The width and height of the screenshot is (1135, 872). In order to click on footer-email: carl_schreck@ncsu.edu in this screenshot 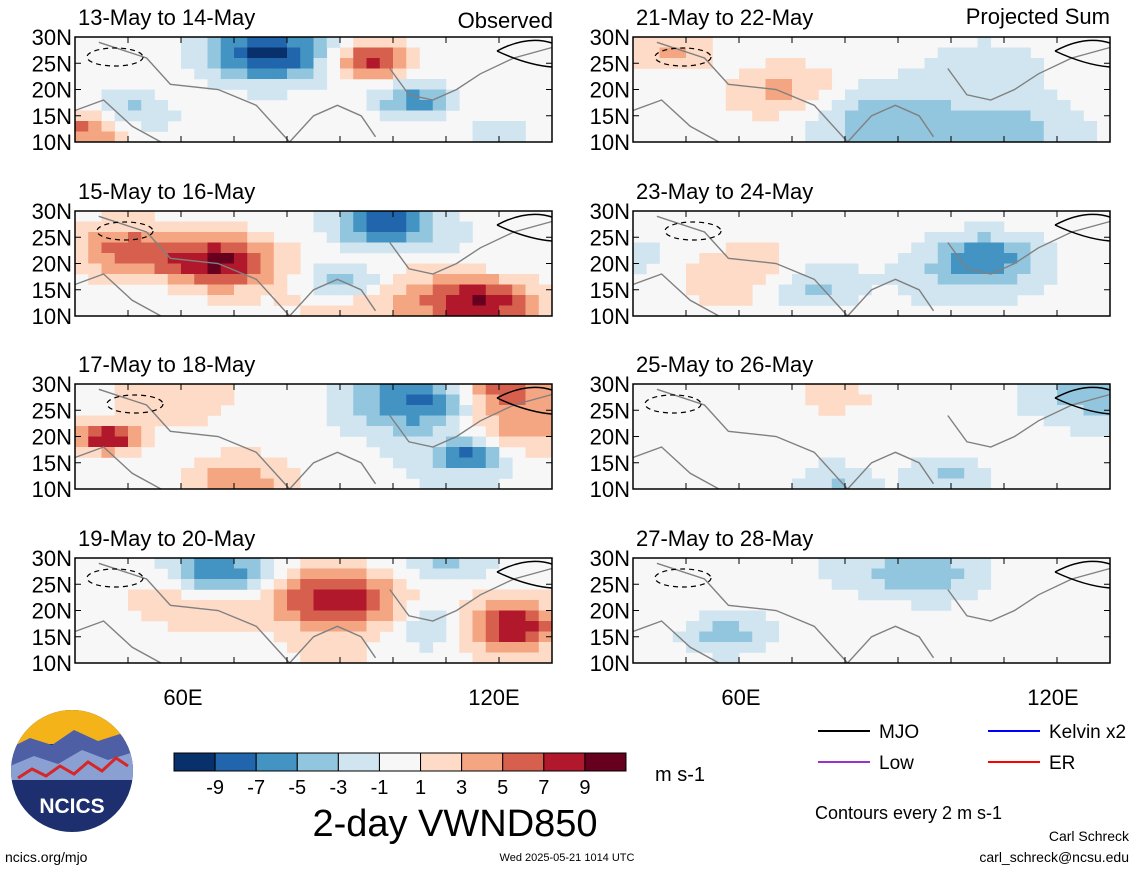, I will do `click(1054, 857)`.